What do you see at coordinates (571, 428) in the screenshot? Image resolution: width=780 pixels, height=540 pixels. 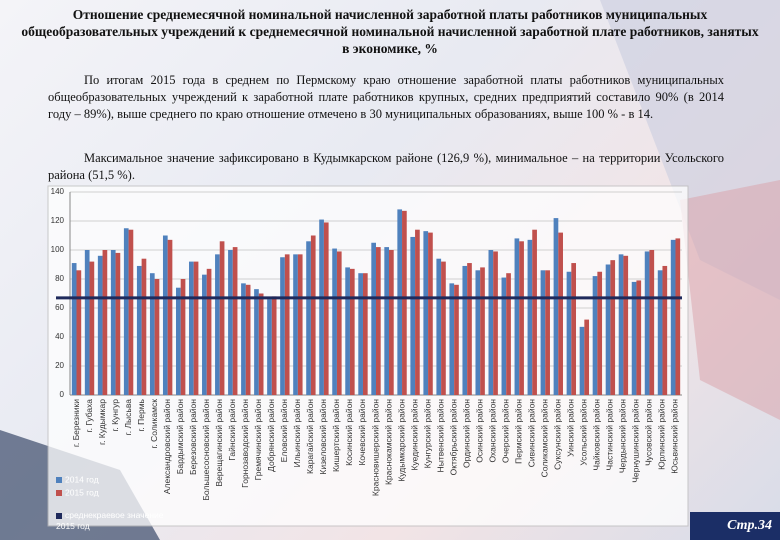 I see `x-tick-label: Уинский район` at bounding box center [571, 428].